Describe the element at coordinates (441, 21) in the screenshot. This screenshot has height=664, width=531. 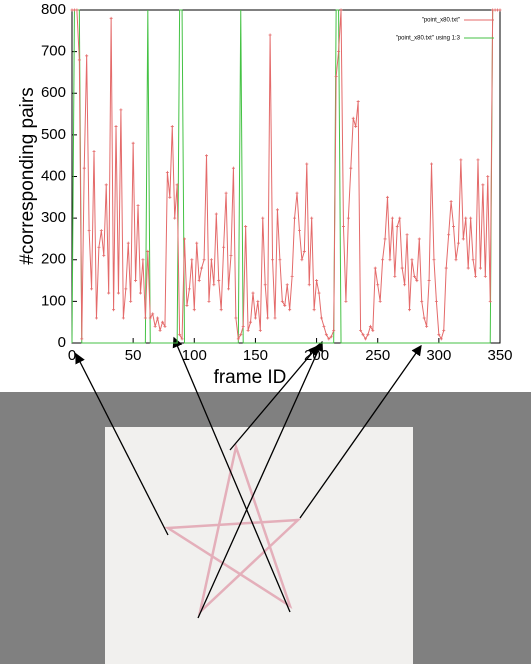
I see `legend-label: "point_x80.txt"` at that location.